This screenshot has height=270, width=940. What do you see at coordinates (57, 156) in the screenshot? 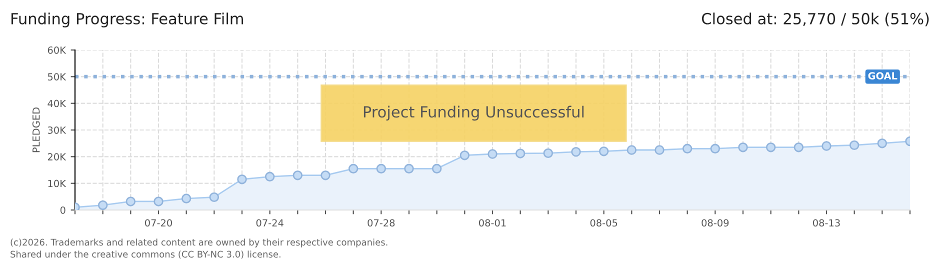
I see `y-tick-label: 20K` at bounding box center [57, 156].